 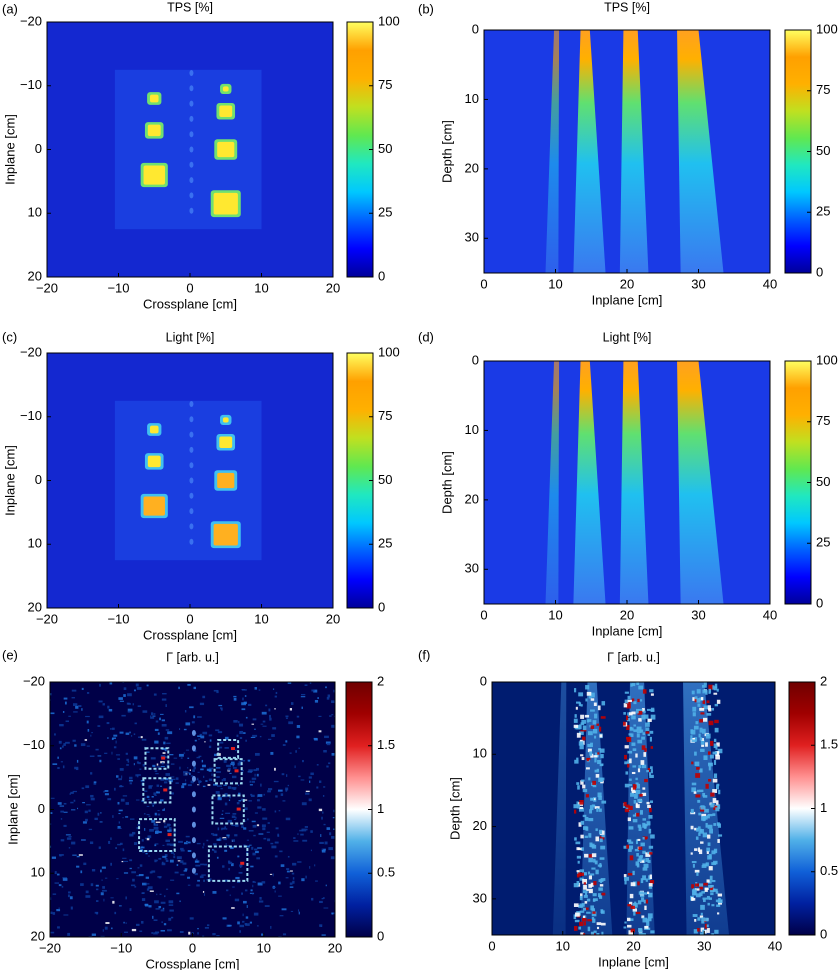 What do you see at coordinates (47, 618) in the screenshot?
I see `x-tick-label: −20` at bounding box center [47, 618].